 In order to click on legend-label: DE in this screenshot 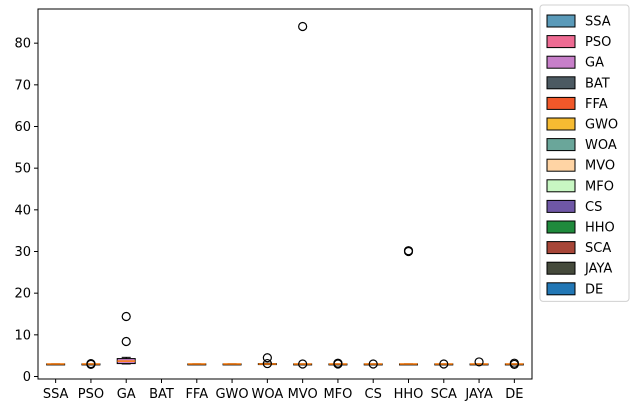, I will do `click(594, 289)`.